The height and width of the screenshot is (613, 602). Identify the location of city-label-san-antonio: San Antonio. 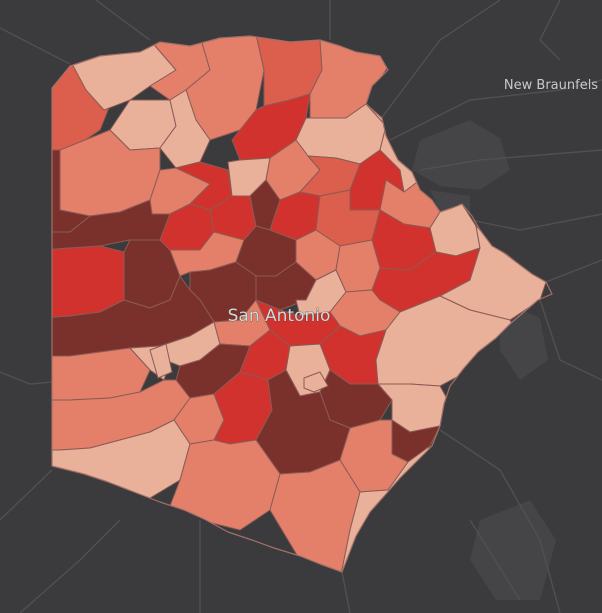
(279, 316).